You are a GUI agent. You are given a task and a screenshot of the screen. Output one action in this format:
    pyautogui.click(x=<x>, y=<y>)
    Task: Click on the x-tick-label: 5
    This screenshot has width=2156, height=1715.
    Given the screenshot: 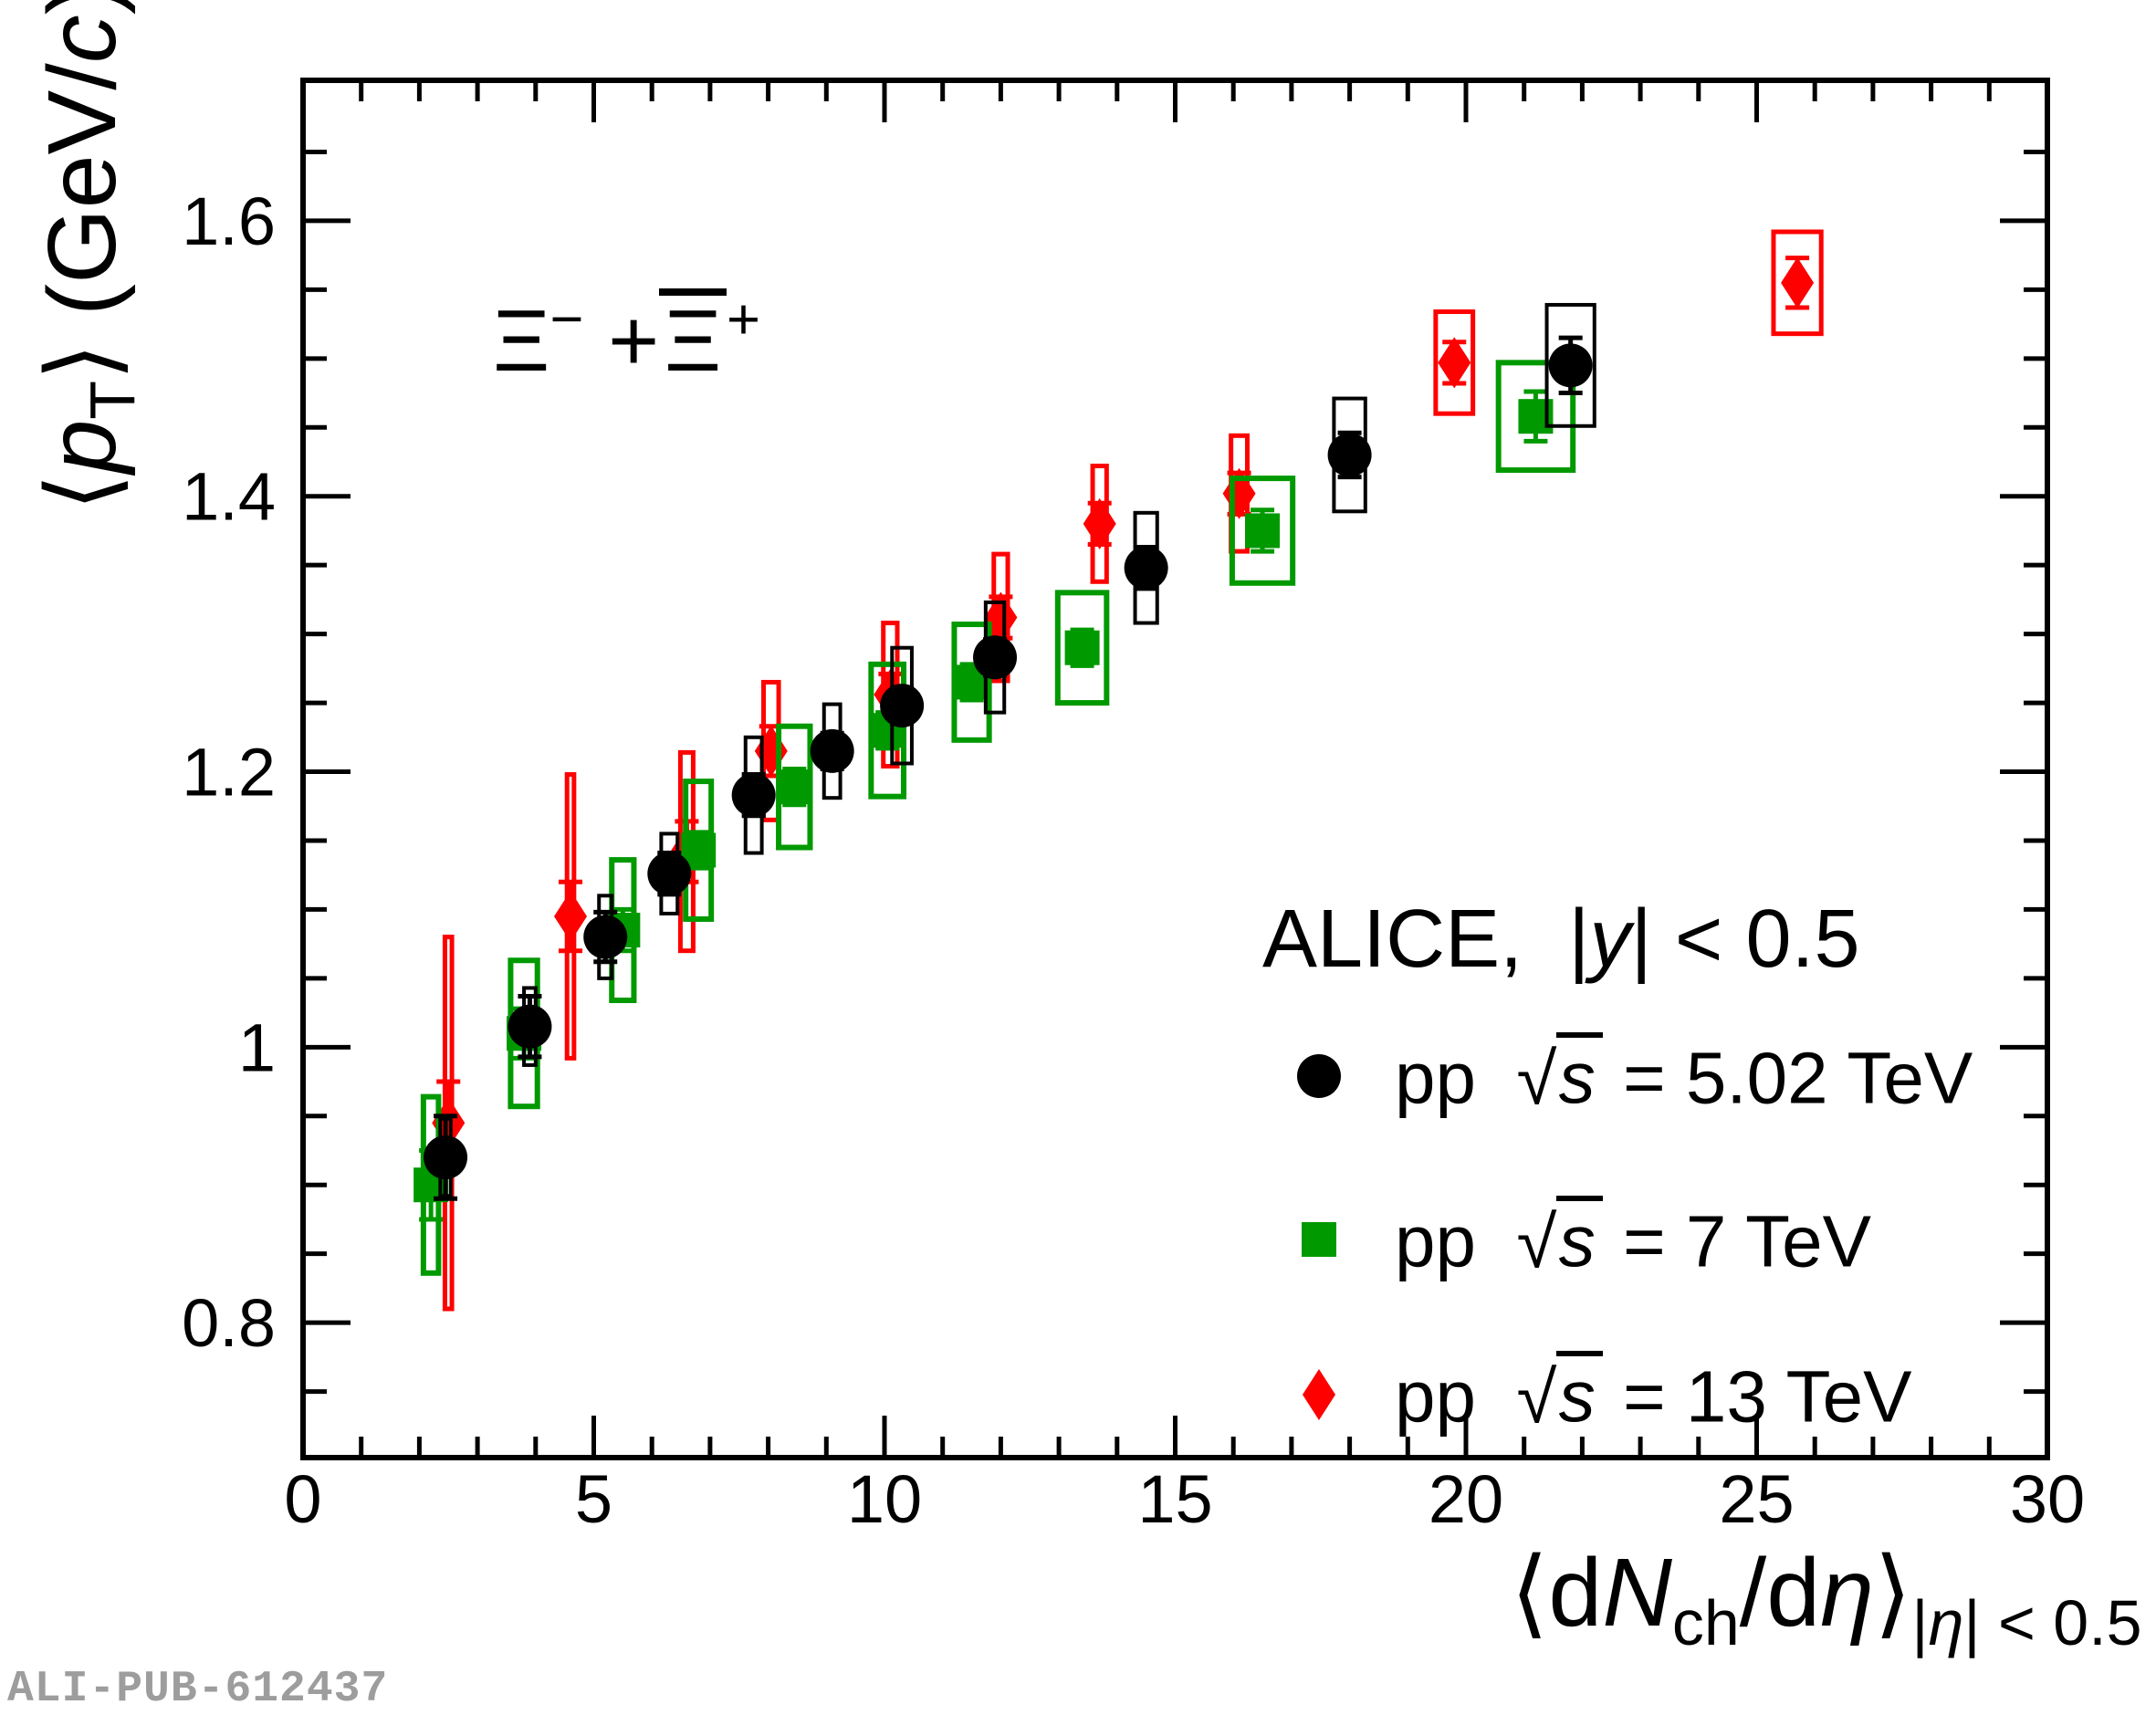 What is the action you would take?
    pyautogui.click(x=593, y=1499)
    